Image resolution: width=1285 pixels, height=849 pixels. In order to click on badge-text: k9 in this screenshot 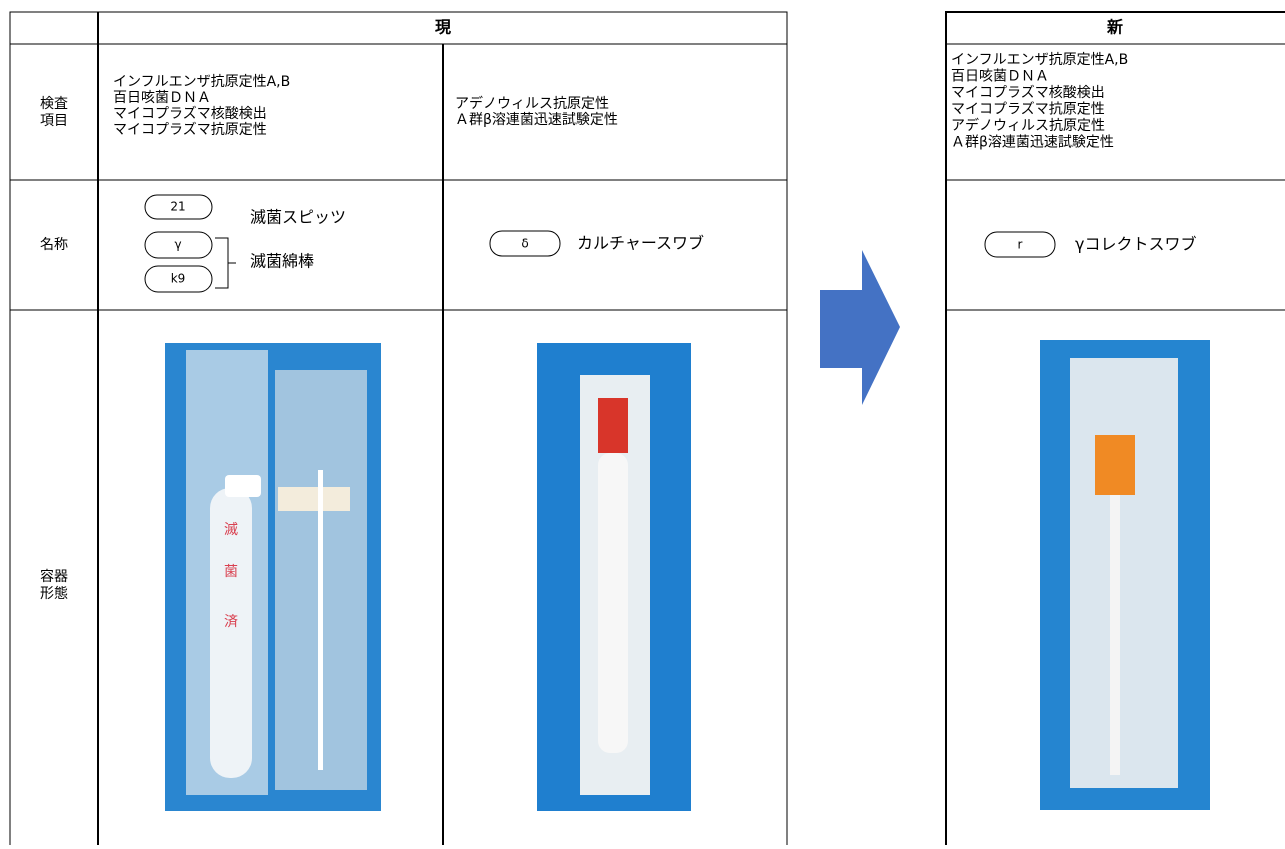, I will do `click(178, 279)`.